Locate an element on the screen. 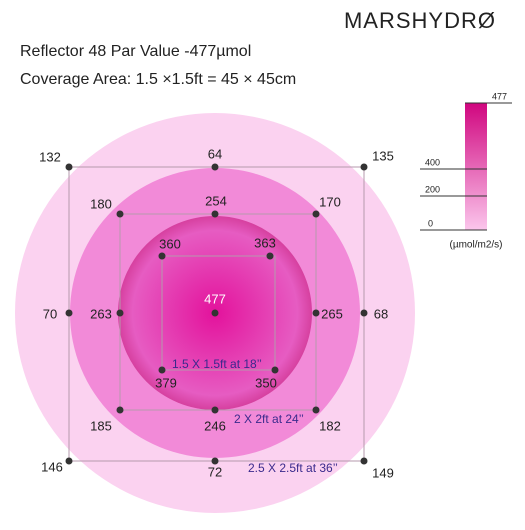  brand-logo: MARSHYDRØ is located at coordinates (420, 20).